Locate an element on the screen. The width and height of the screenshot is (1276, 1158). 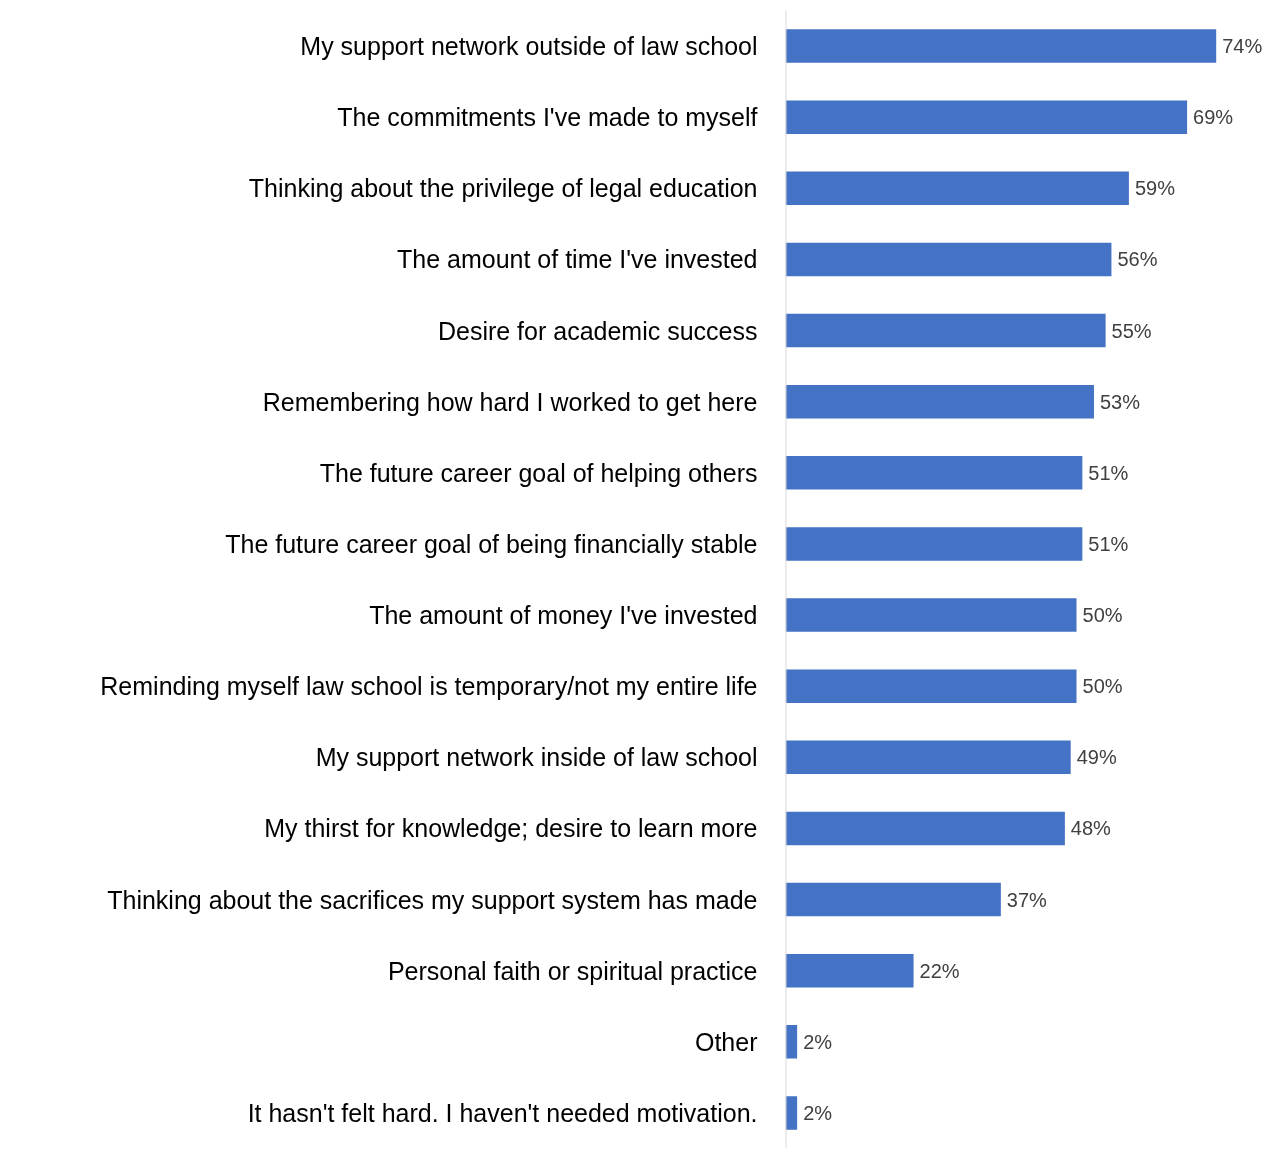
y-tick-label: The future career goal of helping others is located at coordinates (538, 472).